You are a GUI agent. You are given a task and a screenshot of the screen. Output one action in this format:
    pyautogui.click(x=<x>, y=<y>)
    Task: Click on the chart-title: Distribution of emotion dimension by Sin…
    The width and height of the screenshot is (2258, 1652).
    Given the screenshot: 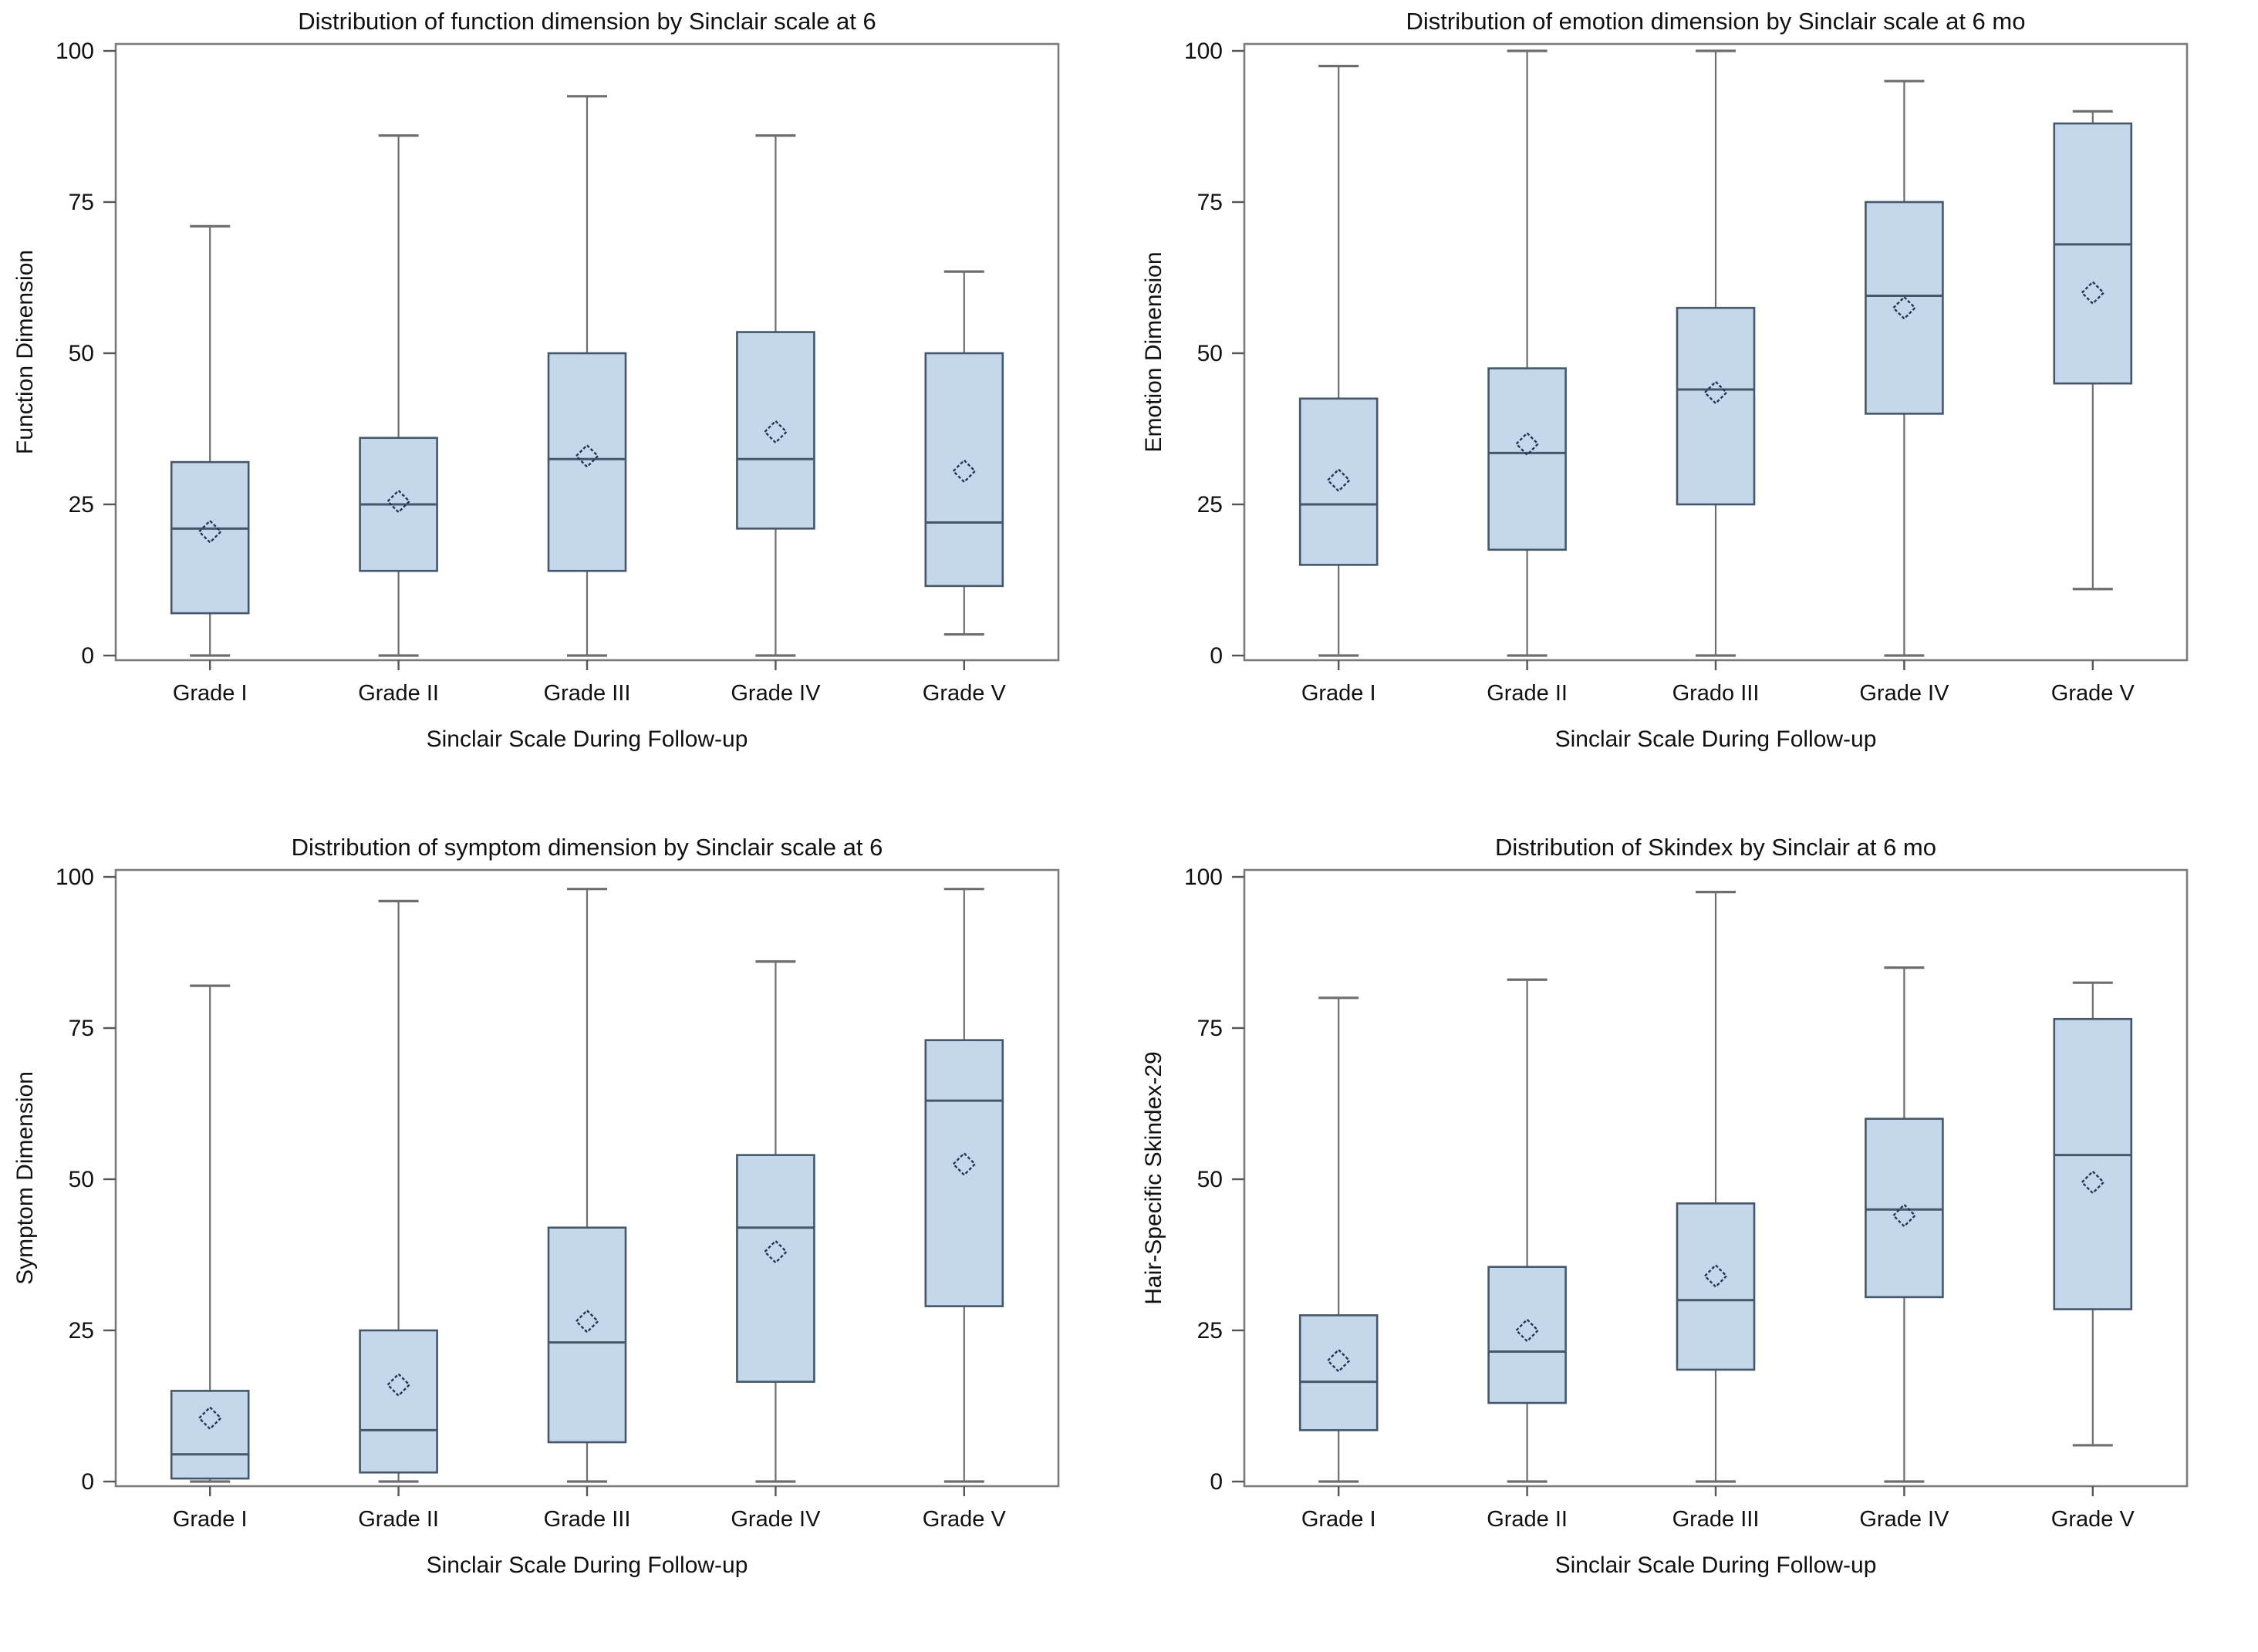 What is the action you would take?
    pyautogui.click(x=1716, y=22)
    